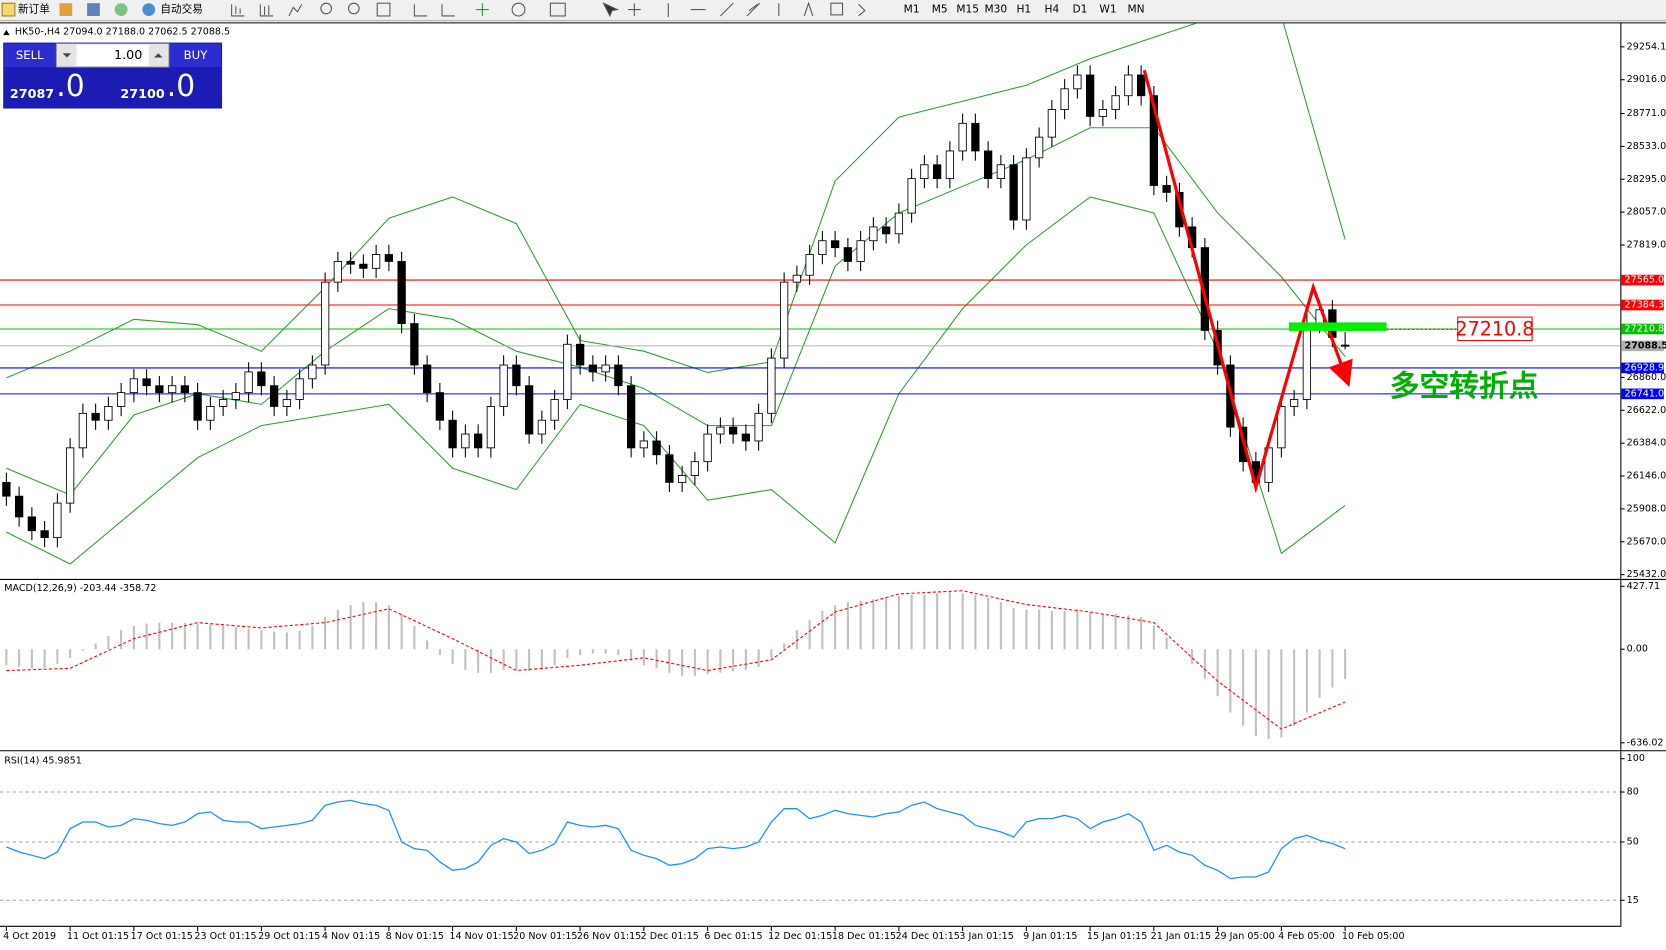 The width and height of the screenshot is (1666, 950). Describe the element at coordinates (415, 936) in the screenshot. I see `x-tick-label: 8 Nov 01:15` at that location.